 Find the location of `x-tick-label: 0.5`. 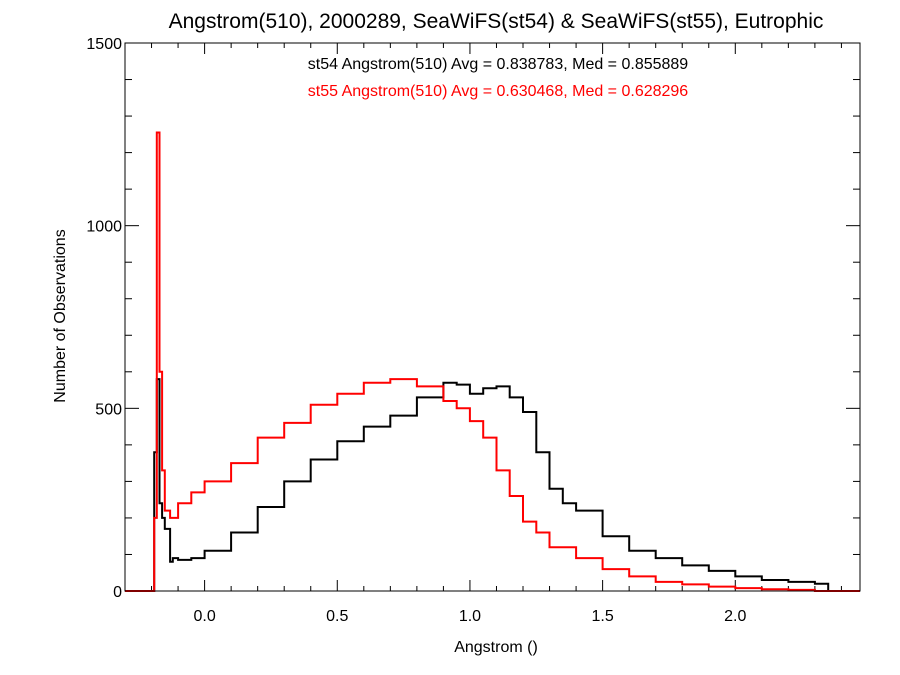

x-tick-label: 0.5 is located at coordinates (337, 616).